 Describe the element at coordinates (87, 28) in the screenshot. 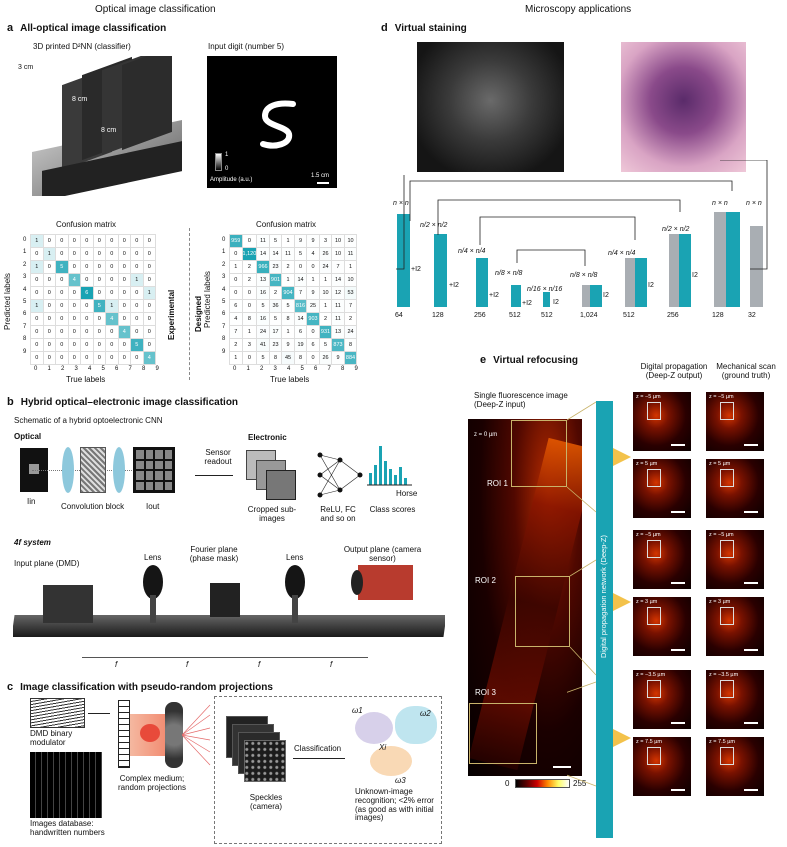

I see `panel-a-title: a All-optical image classification` at that location.